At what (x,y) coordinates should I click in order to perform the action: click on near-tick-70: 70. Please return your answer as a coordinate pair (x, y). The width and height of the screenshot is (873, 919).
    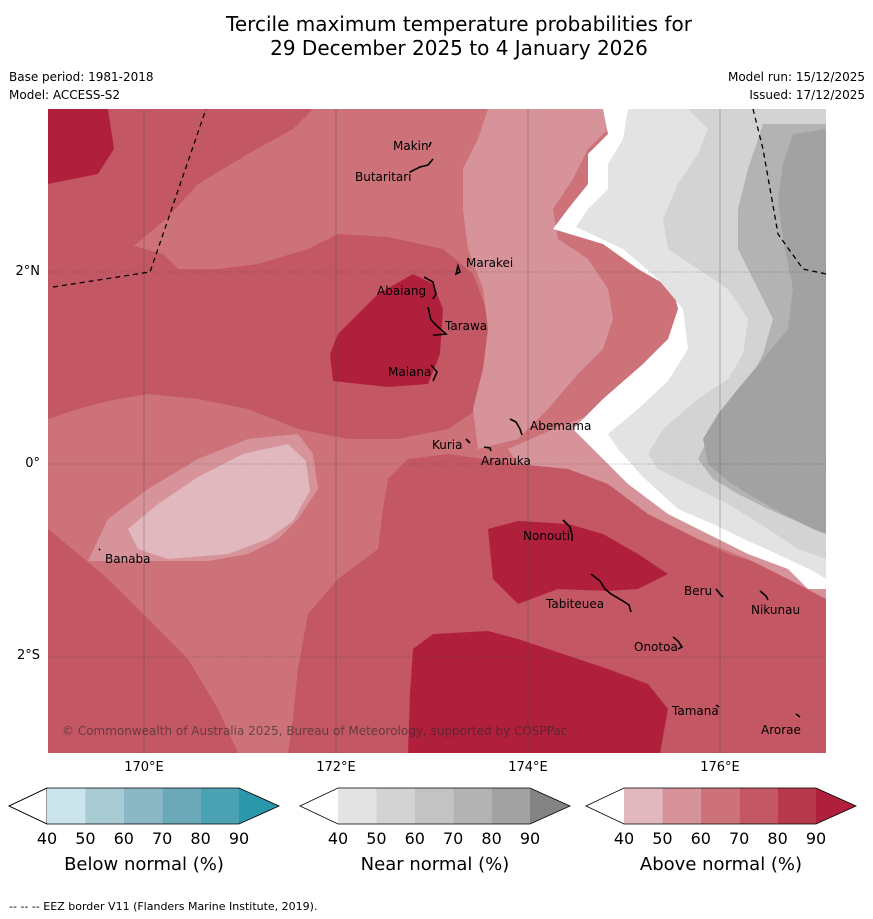
    Looking at the image, I should click on (453, 838).